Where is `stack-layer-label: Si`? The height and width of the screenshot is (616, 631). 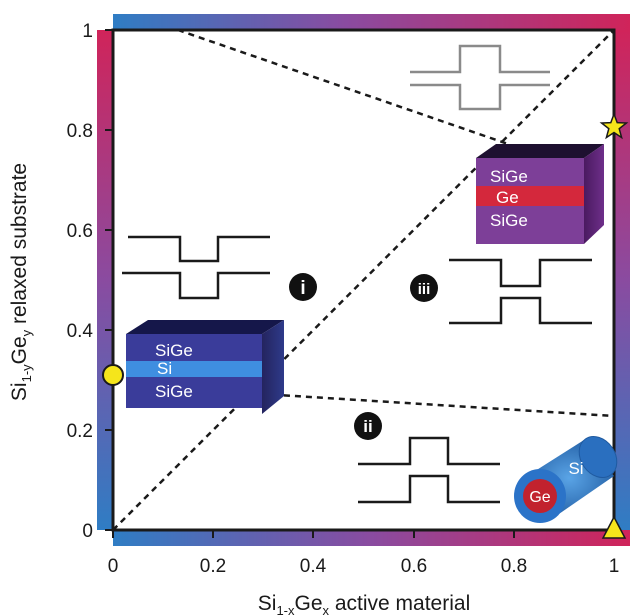 stack-layer-label: Si is located at coordinates (164, 368).